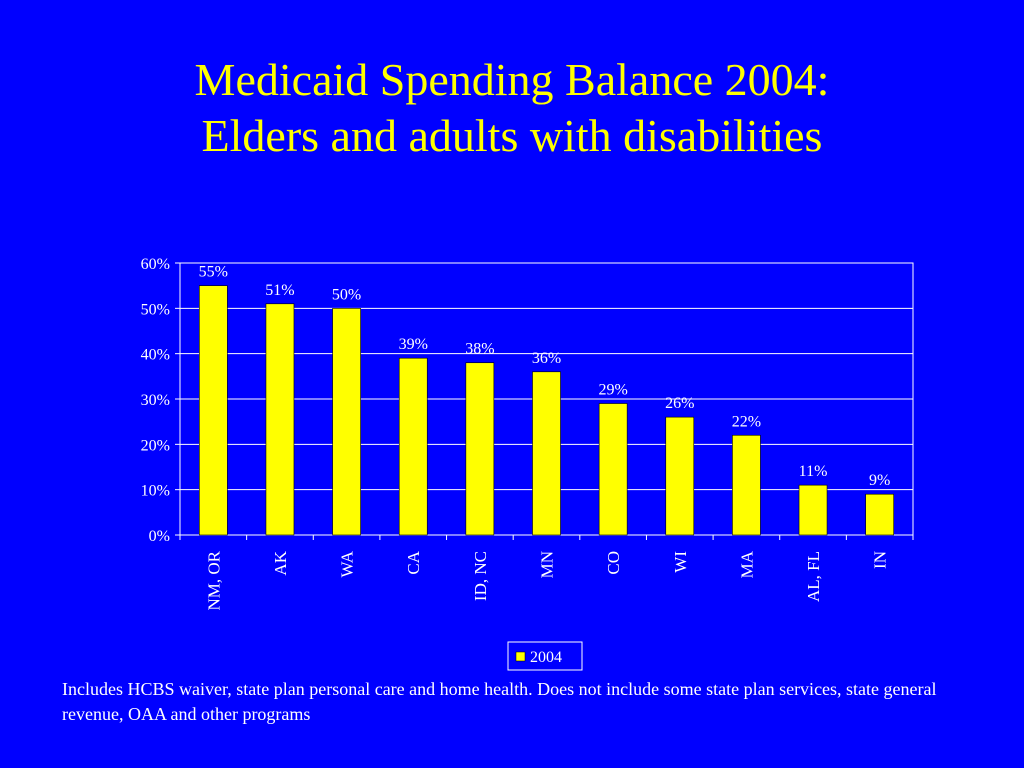 This screenshot has width=1024, height=768. I want to click on data-label: 26%, so click(679, 403).